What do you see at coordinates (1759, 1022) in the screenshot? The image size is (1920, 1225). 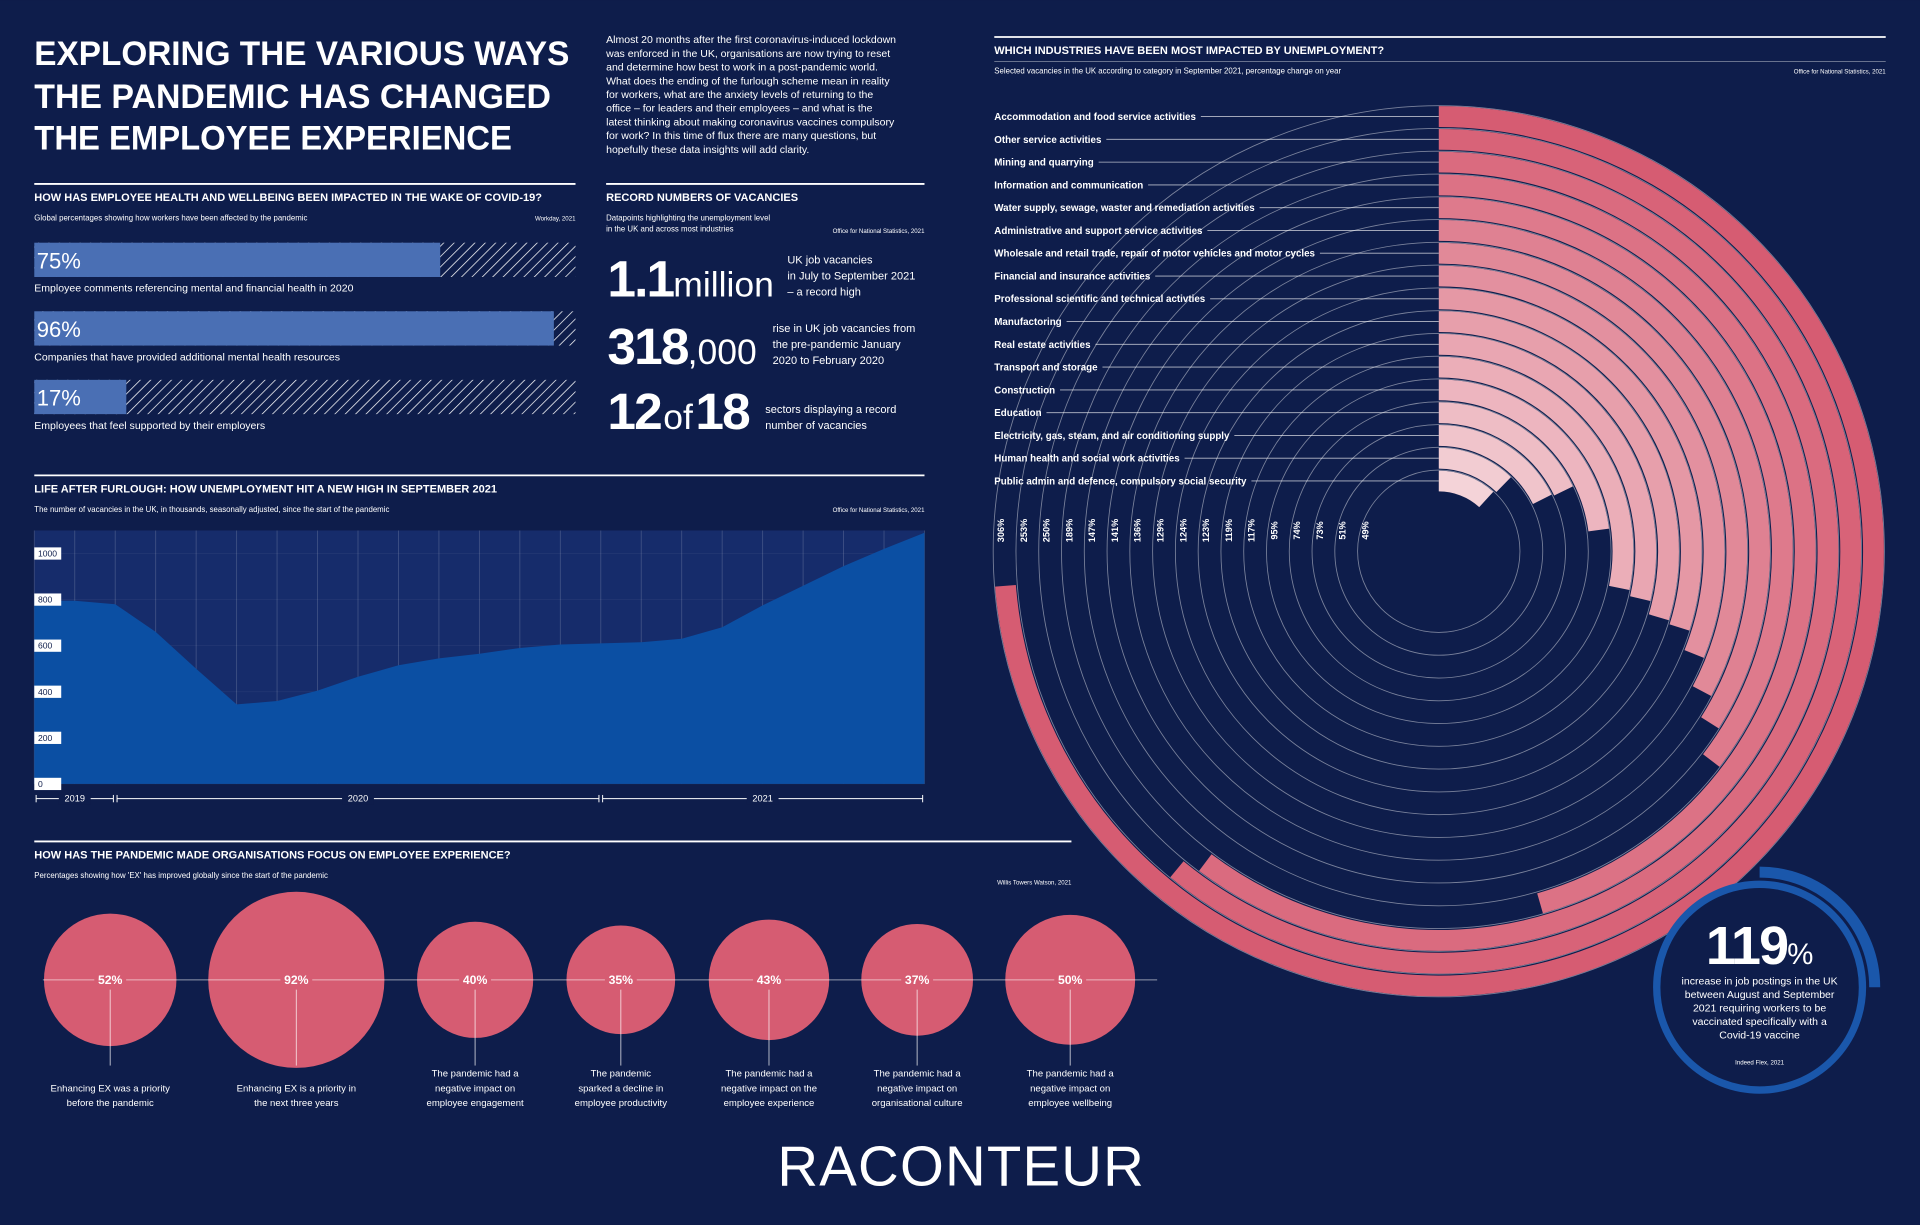 I see `callout-line: vaccinated specifically with a` at bounding box center [1759, 1022].